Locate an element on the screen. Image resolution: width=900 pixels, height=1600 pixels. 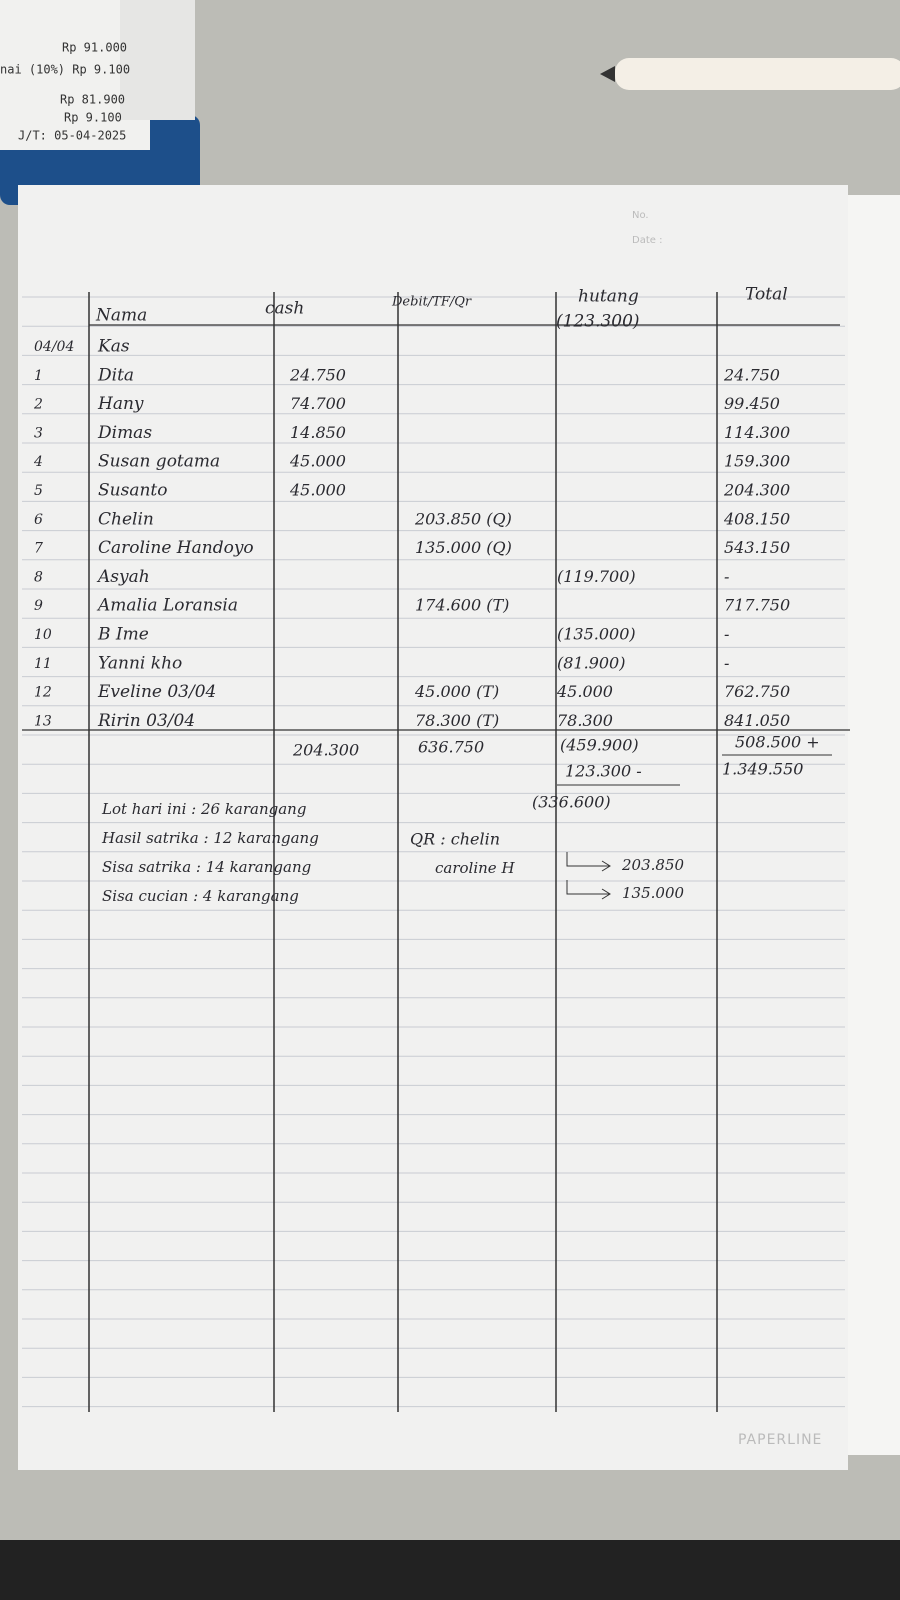
cell-total: 717.750 is located at coordinates (757, 605).